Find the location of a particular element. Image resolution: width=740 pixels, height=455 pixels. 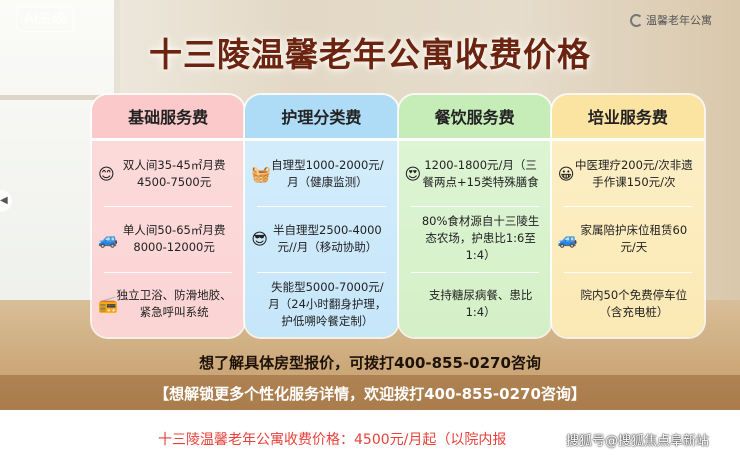

watermark: 搜狐号@搜狐焦点阜新站 is located at coordinates (638, 441).